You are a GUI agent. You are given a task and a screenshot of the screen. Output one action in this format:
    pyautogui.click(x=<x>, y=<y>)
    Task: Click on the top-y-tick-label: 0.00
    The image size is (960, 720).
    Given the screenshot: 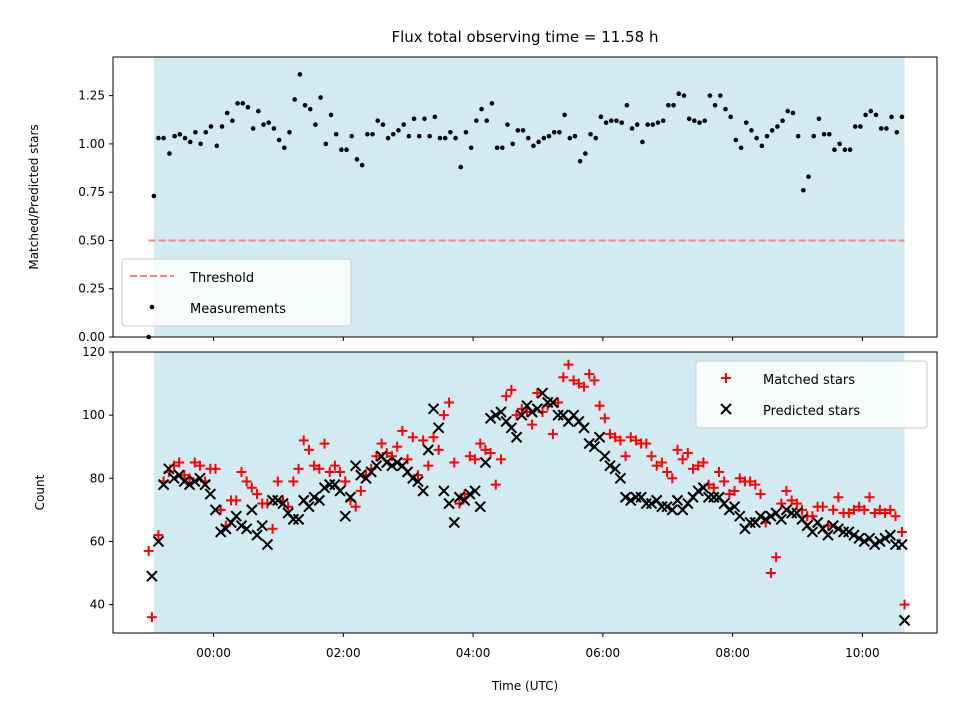 What is the action you would take?
    pyautogui.click(x=91, y=337)
    